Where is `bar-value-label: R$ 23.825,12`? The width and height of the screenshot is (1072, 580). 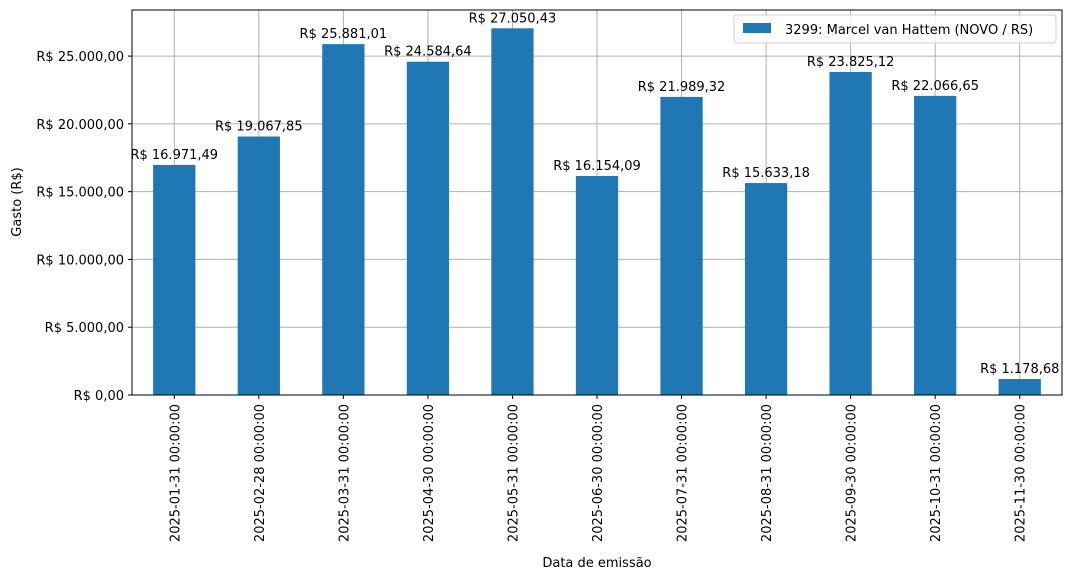 bar-value-label: R$ 23.825,12 is located at coordinates (851, 62).